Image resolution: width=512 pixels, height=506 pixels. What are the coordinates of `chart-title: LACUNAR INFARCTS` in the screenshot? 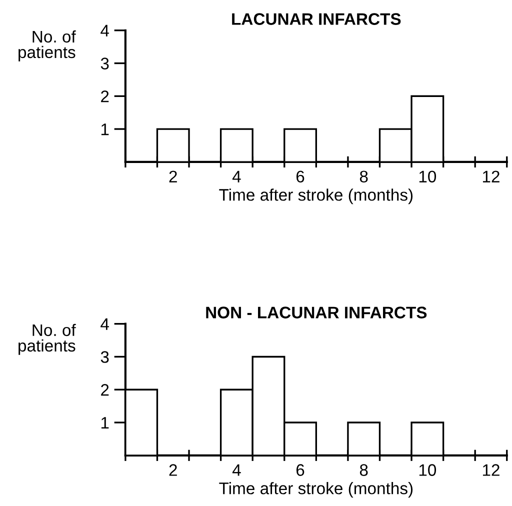 It's located at (316, 19).